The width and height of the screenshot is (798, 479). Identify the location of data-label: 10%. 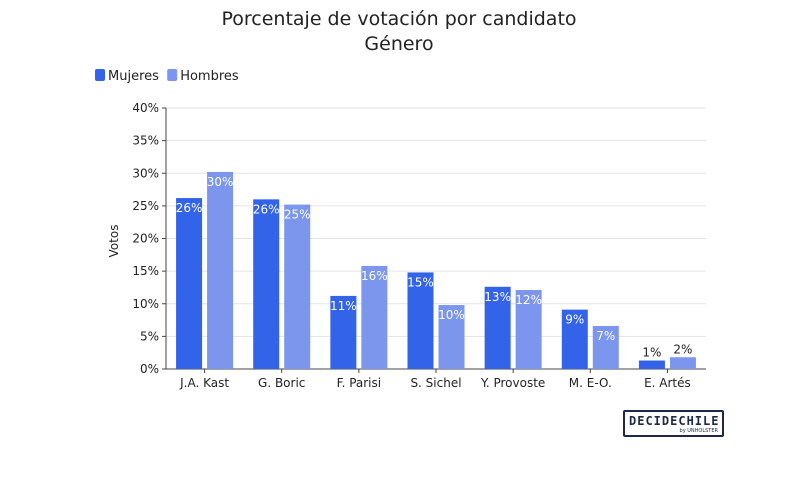
(451, 315).